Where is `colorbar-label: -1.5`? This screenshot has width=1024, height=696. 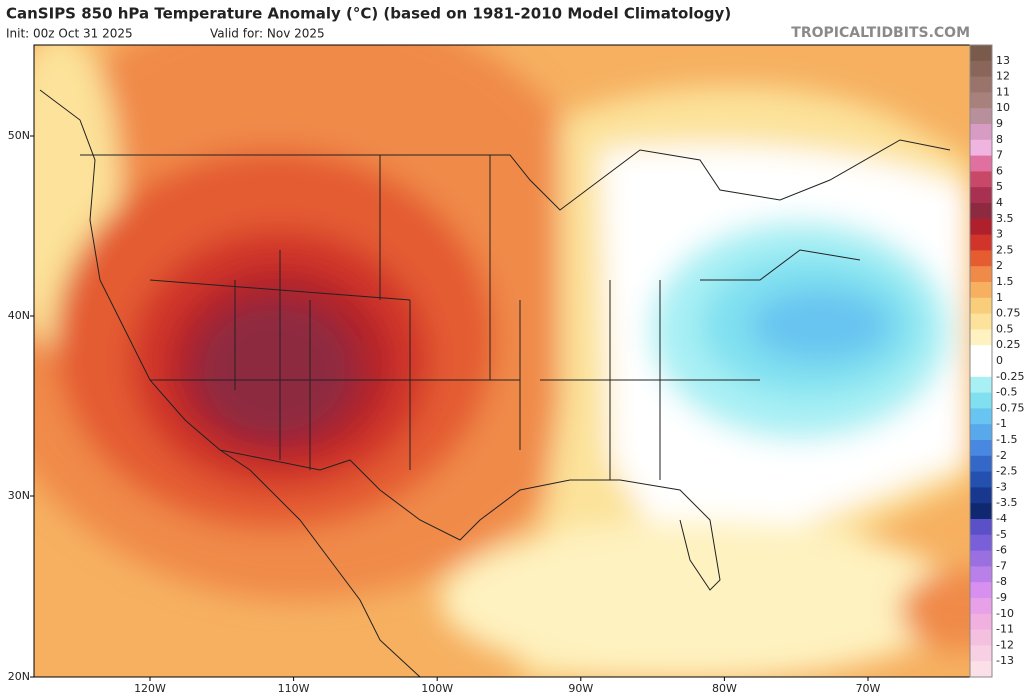
colorbar-label: -1.5 is located at coordinates (1006, 439).